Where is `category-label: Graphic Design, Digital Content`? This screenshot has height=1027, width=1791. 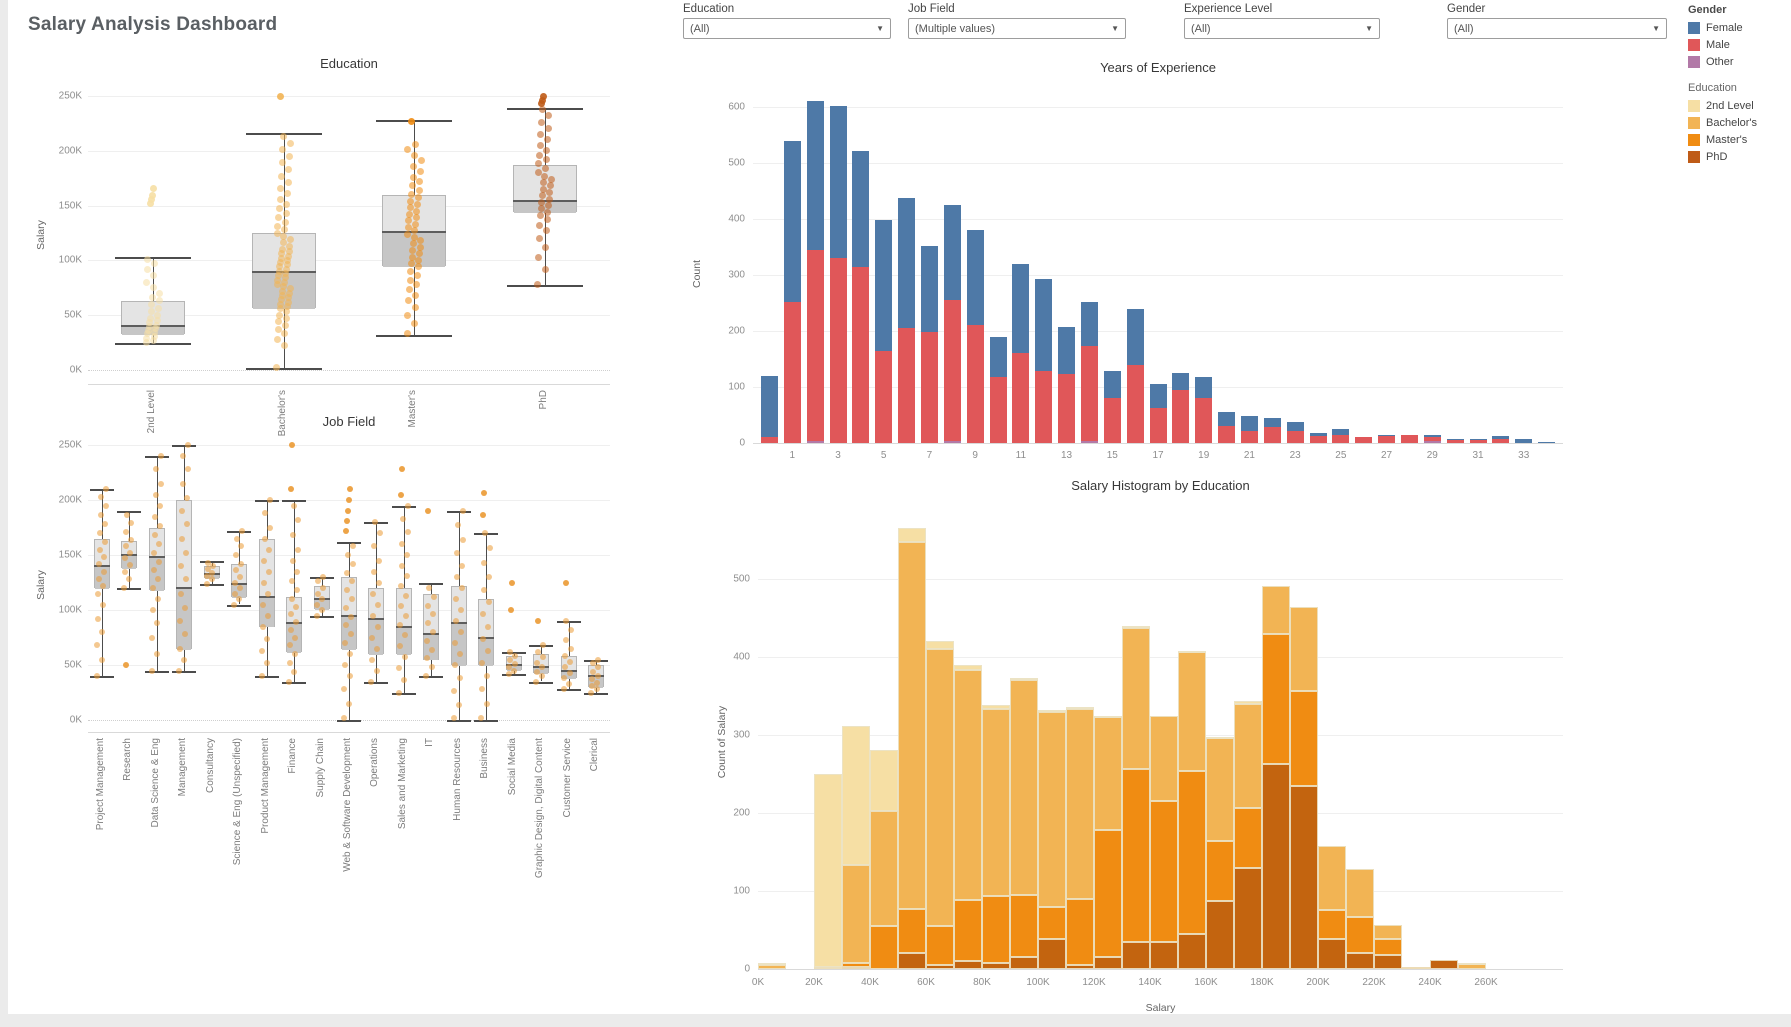
category-label: Graphic Design, Digital Content is located at coordinates (540, 808).